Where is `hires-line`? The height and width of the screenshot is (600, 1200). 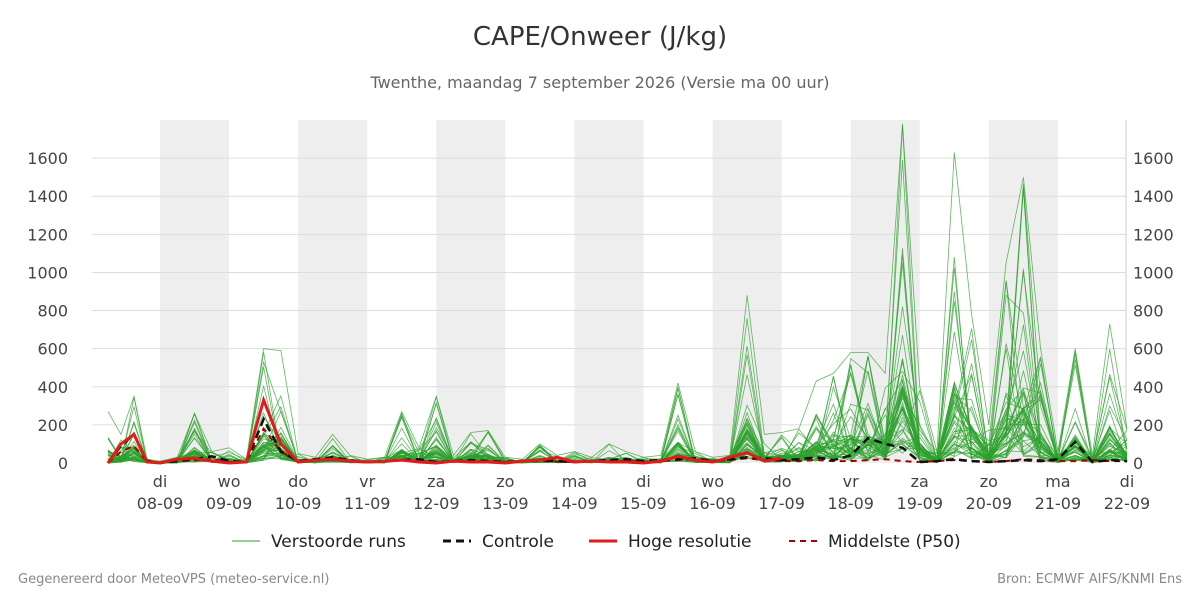
hires-line is located at coordinates (444, 430).